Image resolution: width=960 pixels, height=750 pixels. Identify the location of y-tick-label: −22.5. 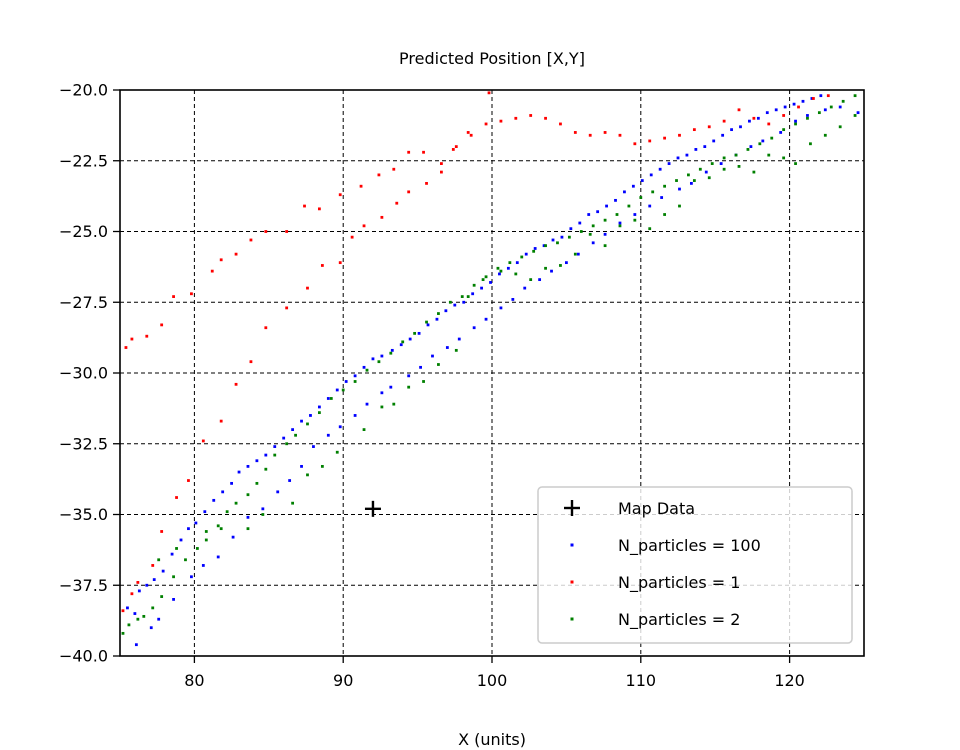
(83, 160).